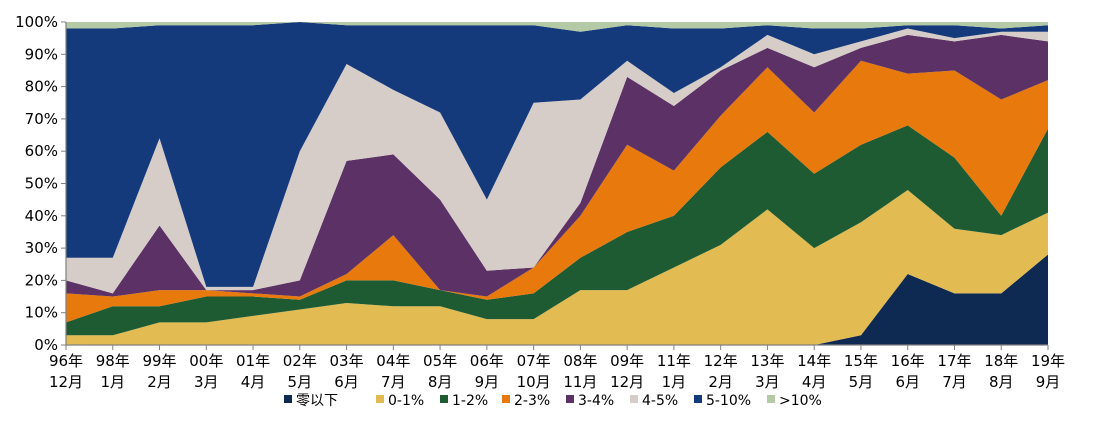 This screenshot has height=440, width=1093. What do you see at coordinates (41, 313) in the screenshot?
I see `y-tick-label: 10%` at bounding box center [41, 313].